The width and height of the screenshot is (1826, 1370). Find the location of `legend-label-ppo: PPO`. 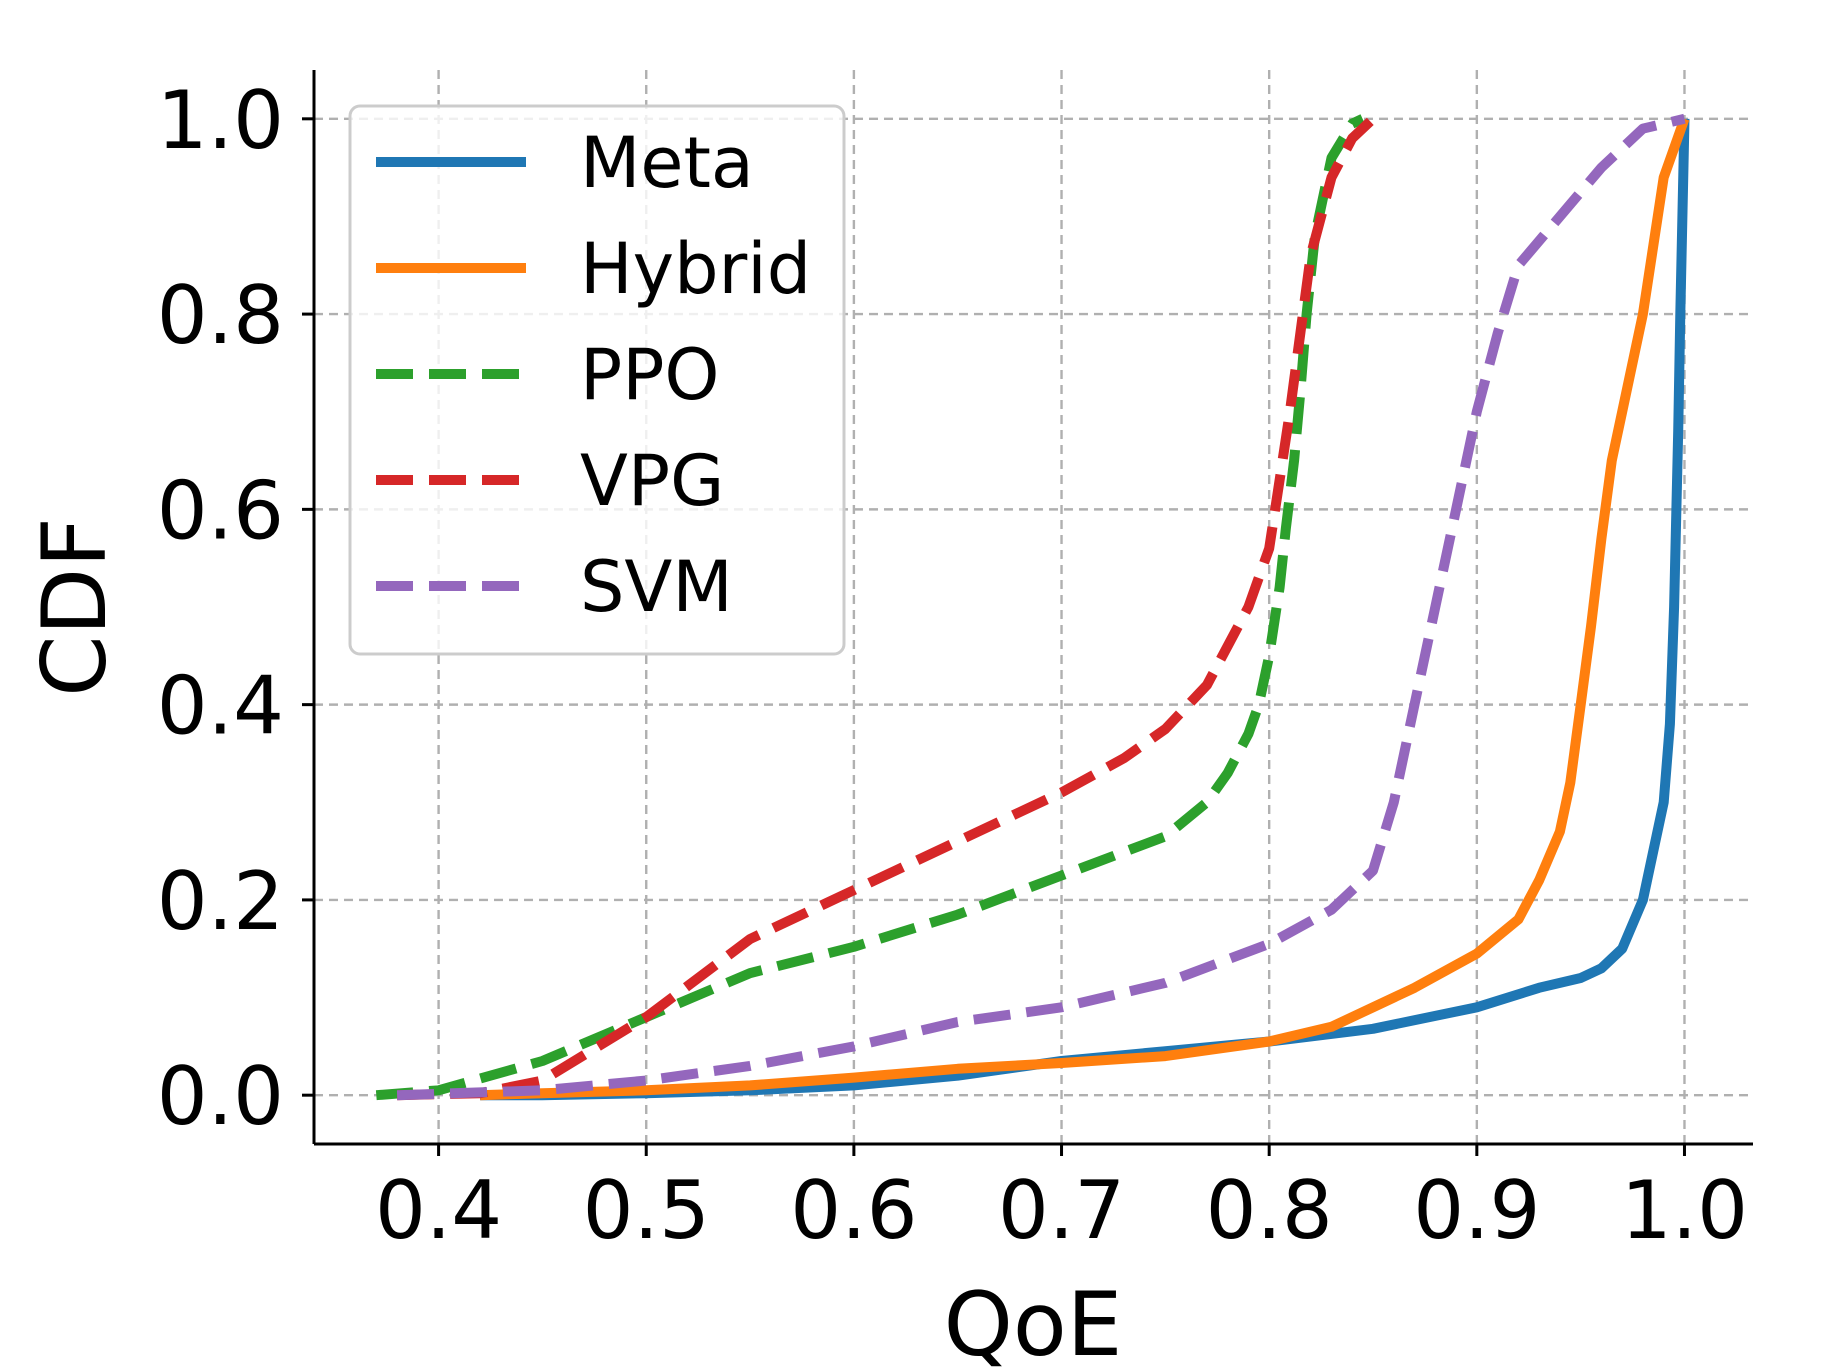

legend-label-ppo: PPO is located at coordinates (650, 375).